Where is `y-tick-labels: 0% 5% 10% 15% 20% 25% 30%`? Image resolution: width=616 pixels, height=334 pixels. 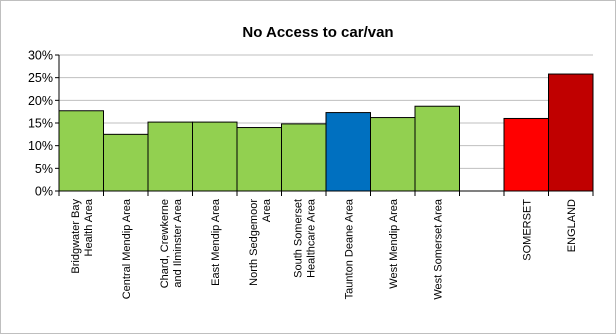 y-tick-labels: 0% 5% 10% 15% 20% 25% 30% is located at coordinates (40, 124).